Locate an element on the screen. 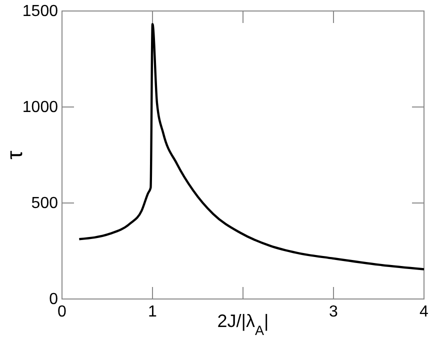  x-tick-label: 1 is located at coordinates (153, 311).